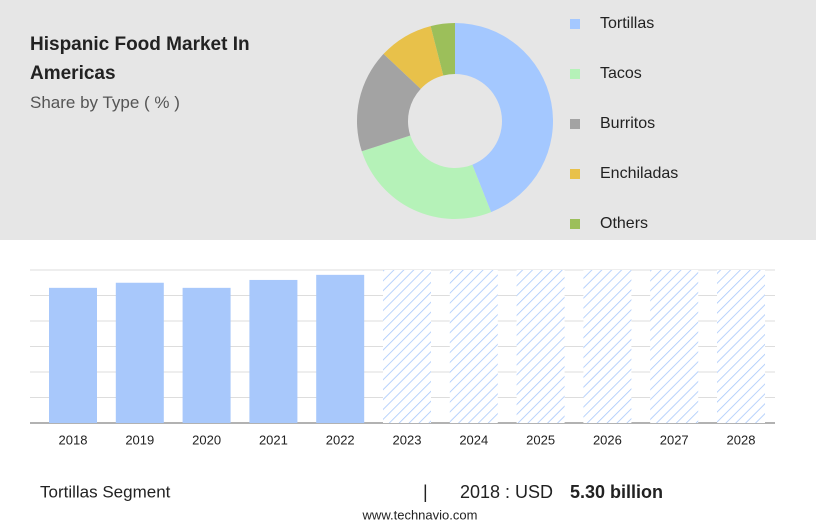 The width and height of the screenshot is (816, 528). What do you see at coordinates (506, 492) in the screenshot?
I see `footer-year: 2018 : USD` at bounding box center [506, 492].